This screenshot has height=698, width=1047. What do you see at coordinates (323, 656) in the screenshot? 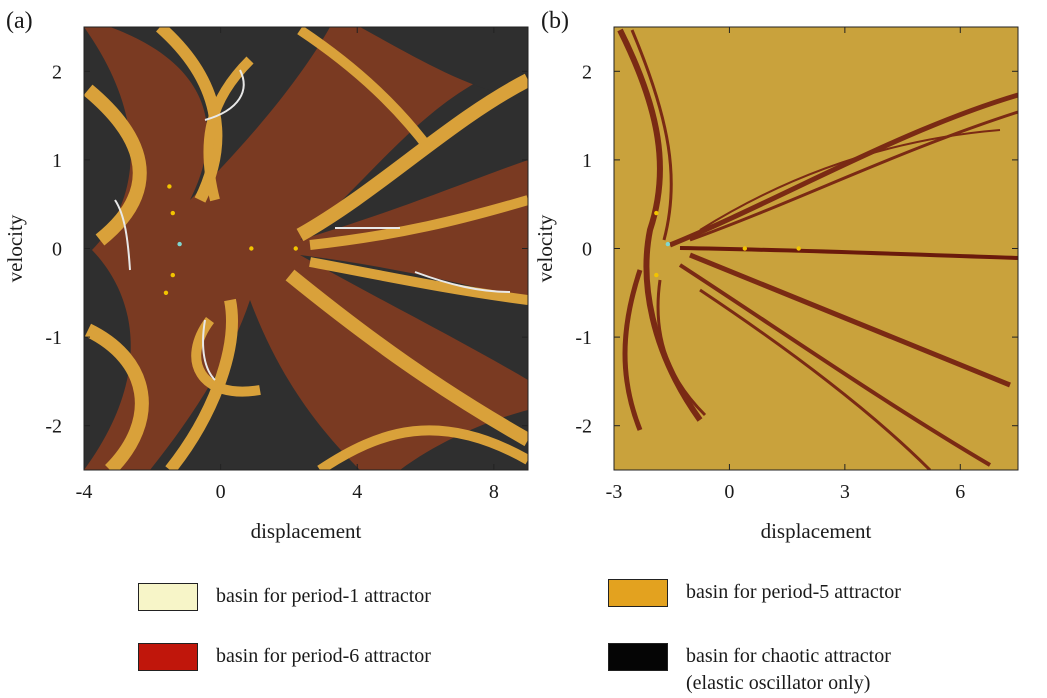
I see `legend-label-period-6: basin for period-6 attractor` at bounding box center [323, 656].